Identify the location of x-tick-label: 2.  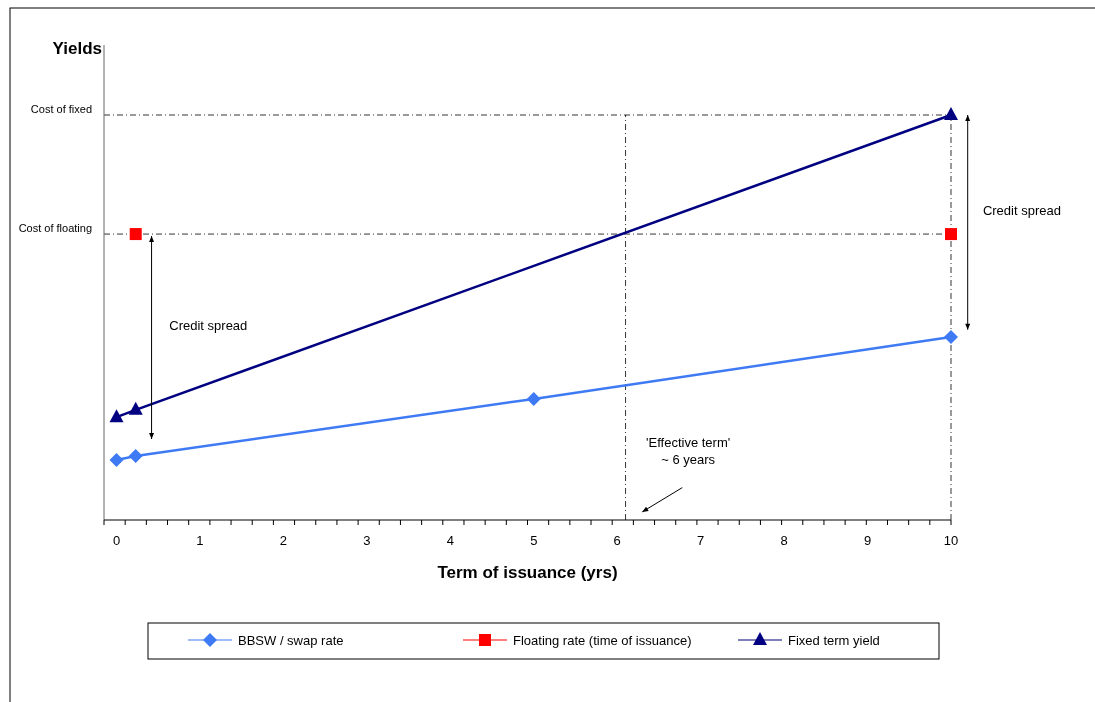
(283, 540).